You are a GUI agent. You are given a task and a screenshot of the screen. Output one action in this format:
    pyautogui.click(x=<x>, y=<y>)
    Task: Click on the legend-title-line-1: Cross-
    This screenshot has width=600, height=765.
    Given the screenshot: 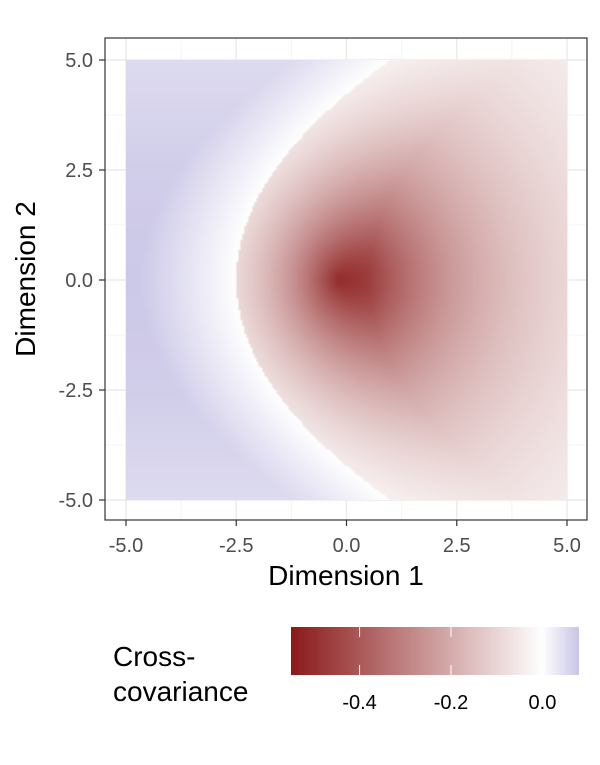 What is the action you would take?
    pyautogui.click(x=154, y=656)
    